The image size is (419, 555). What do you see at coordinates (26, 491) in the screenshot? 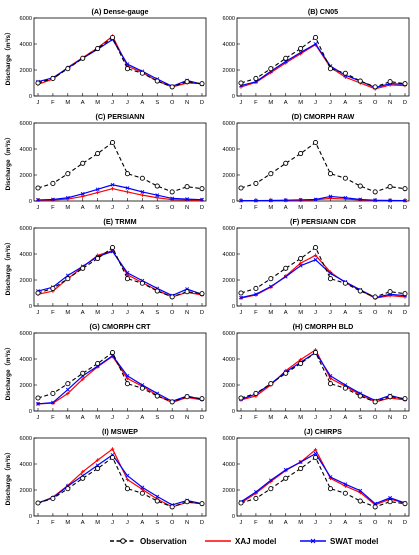
I see `y-tick-label: 2000` at bounding box center [26, 491].